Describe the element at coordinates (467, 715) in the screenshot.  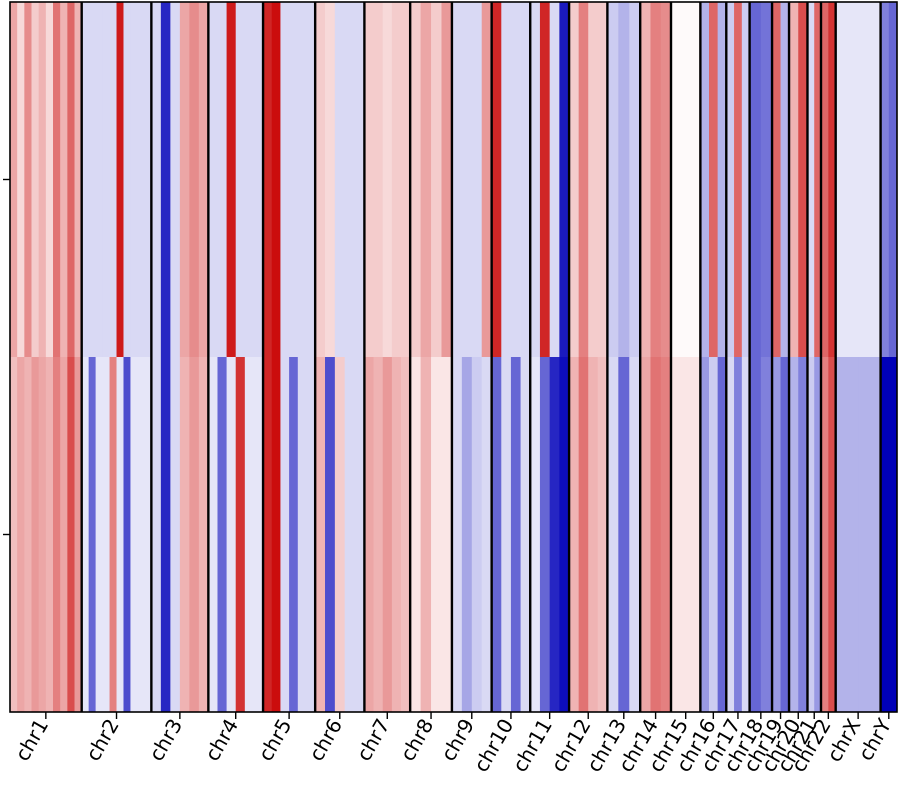
I see `x-axis-ticks` at that location.